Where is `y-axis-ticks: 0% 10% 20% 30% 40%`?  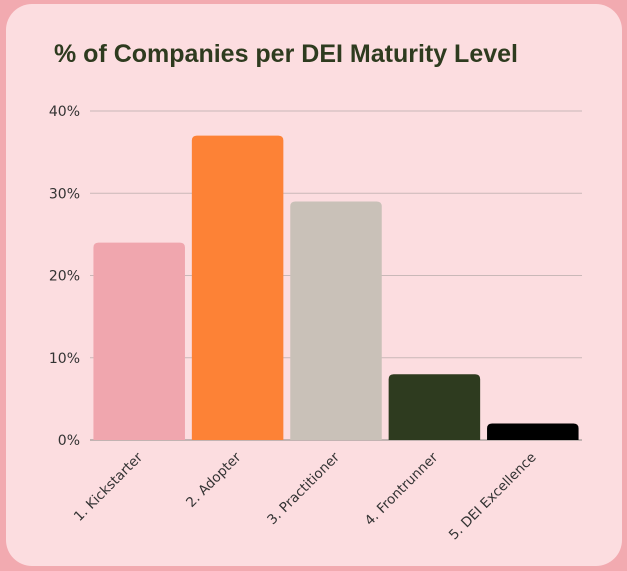
y-axis-ticks: 0% 10% 20% 30% 40% is located at coordinates (64, 276).